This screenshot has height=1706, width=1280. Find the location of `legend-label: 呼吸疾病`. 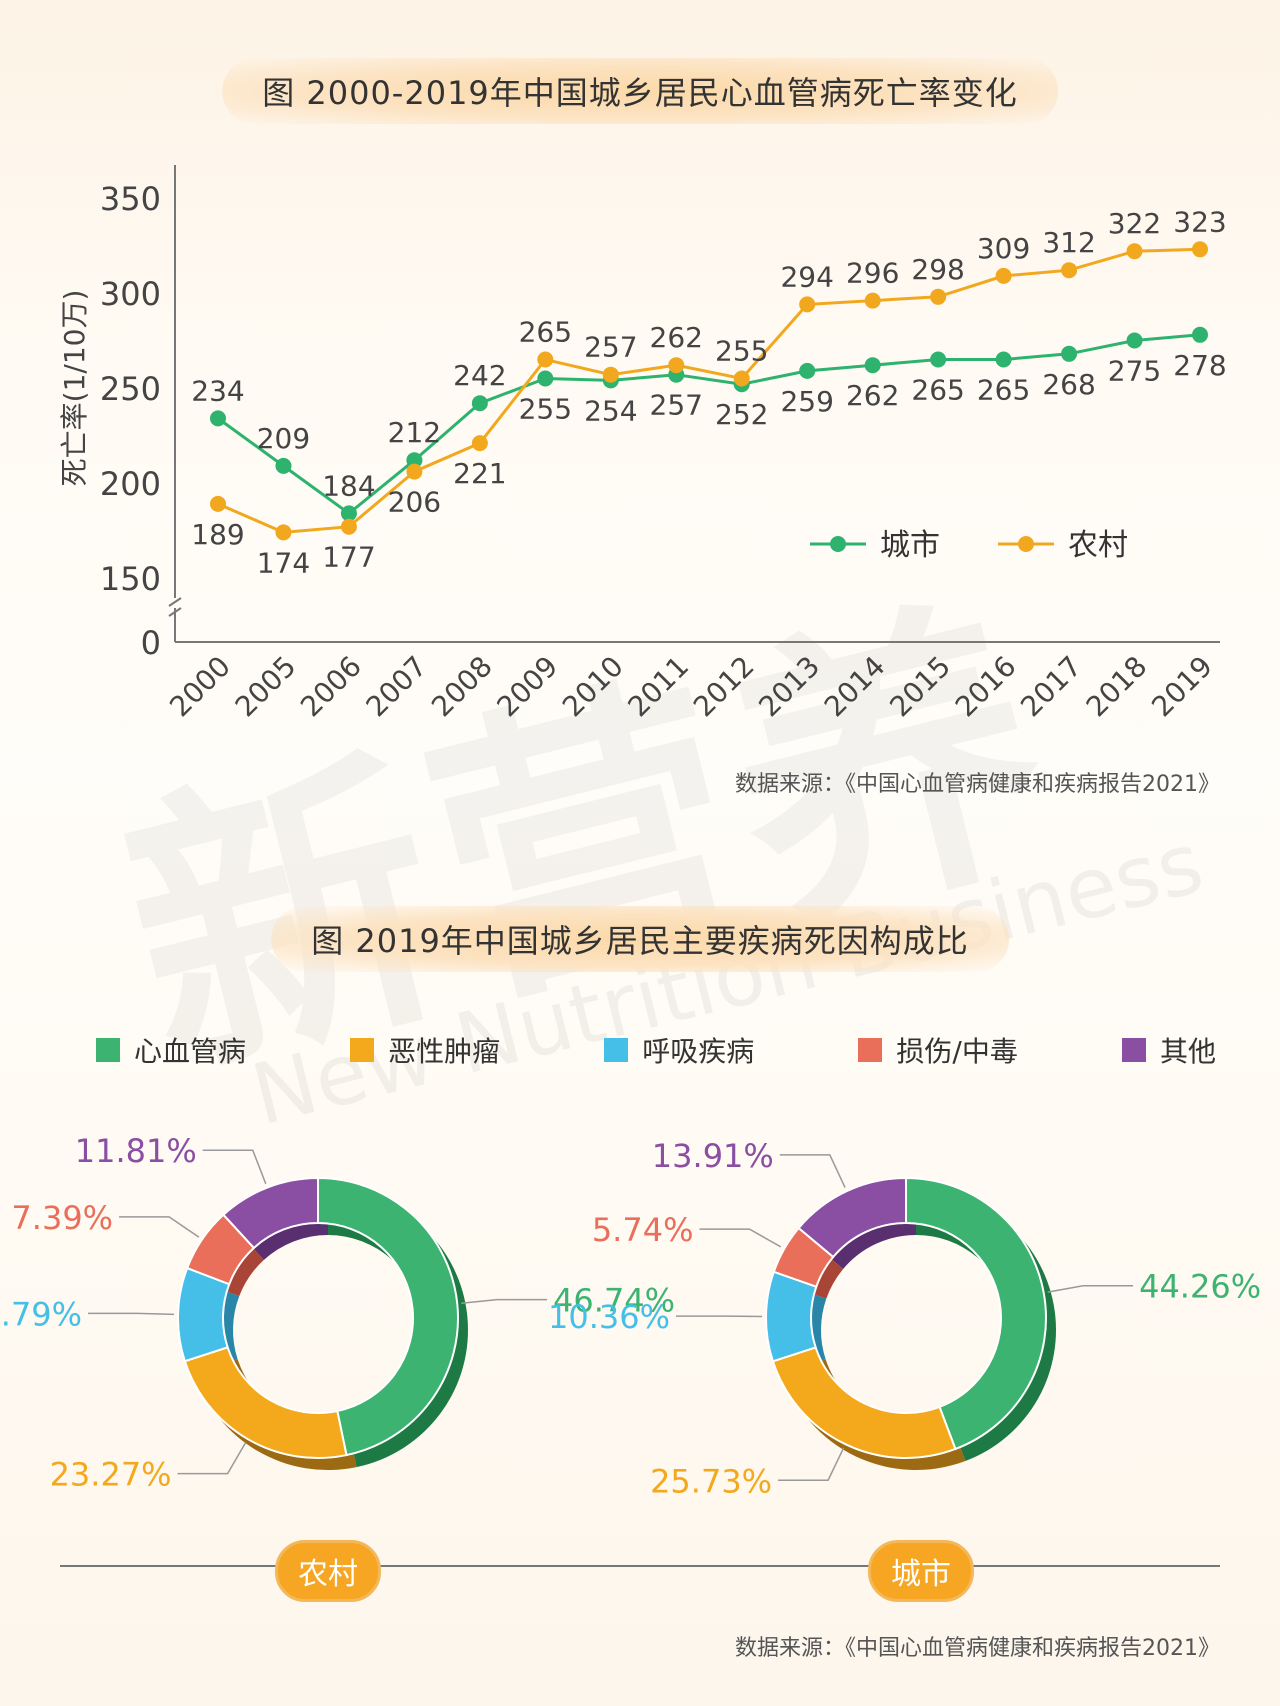

legend-label: 呼吸疾病 is located at coordinates (698, 1051).